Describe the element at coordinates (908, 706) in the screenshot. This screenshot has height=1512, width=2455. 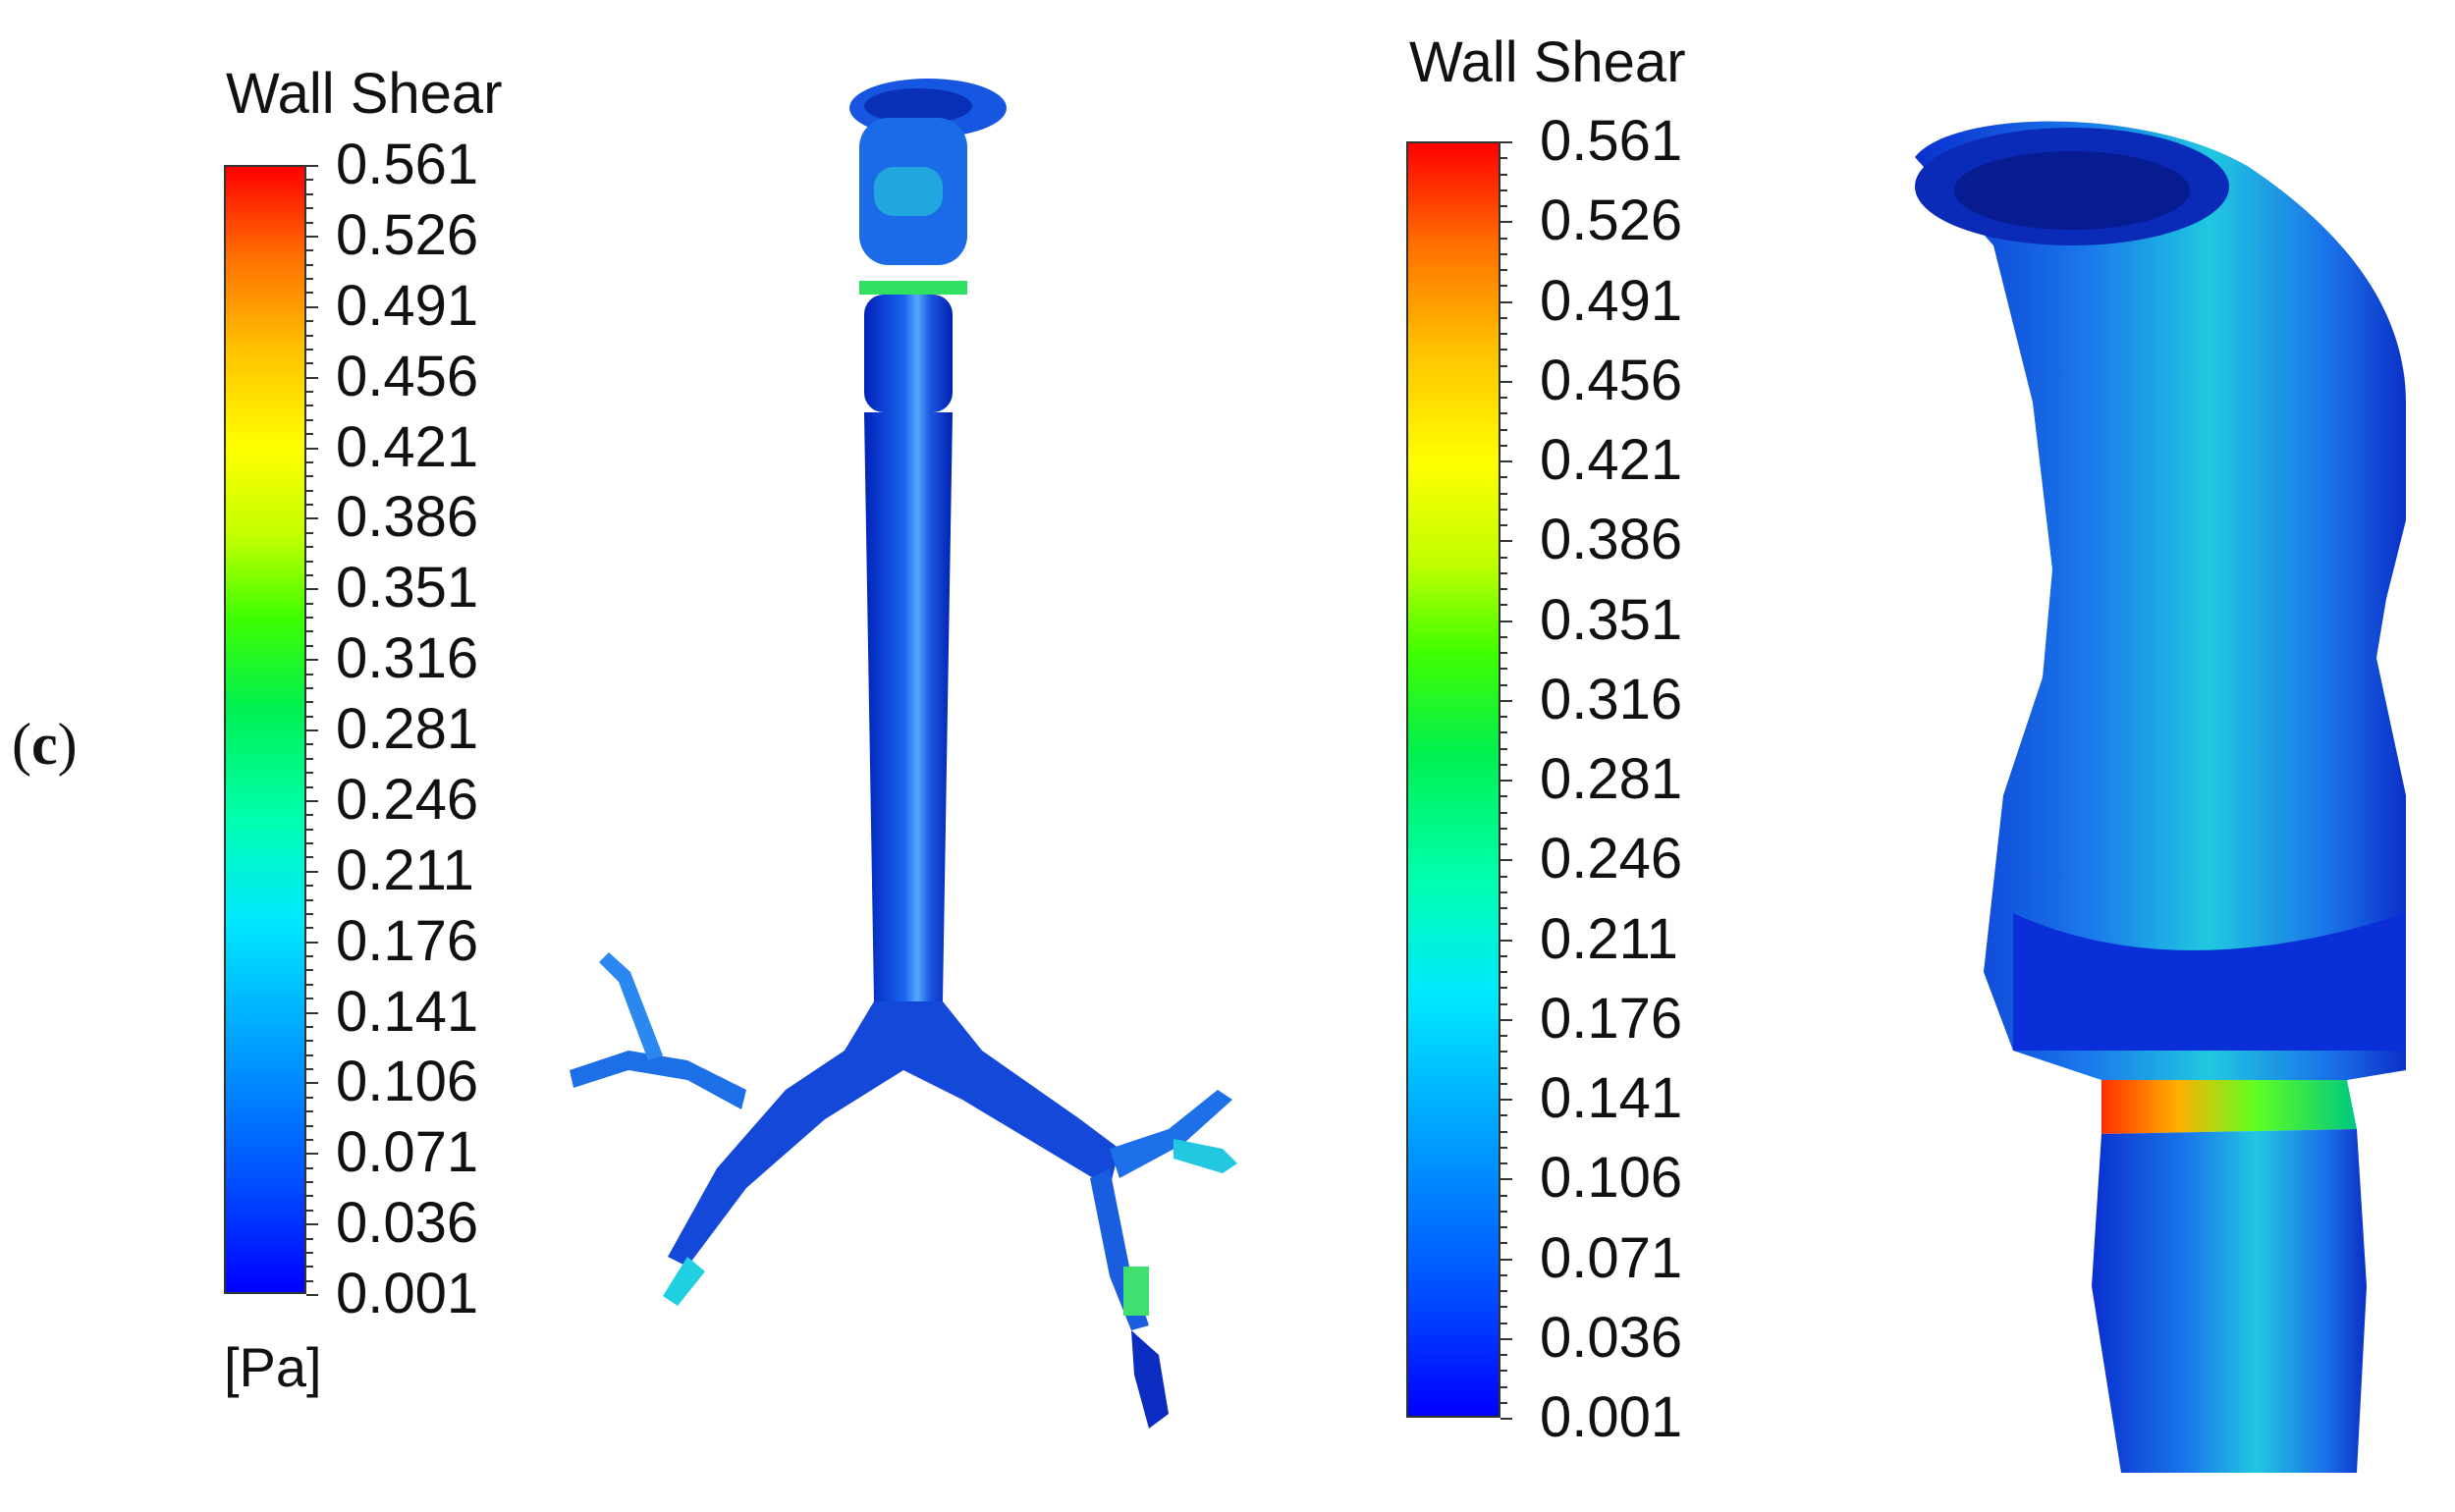
I see `trachea` at that location.